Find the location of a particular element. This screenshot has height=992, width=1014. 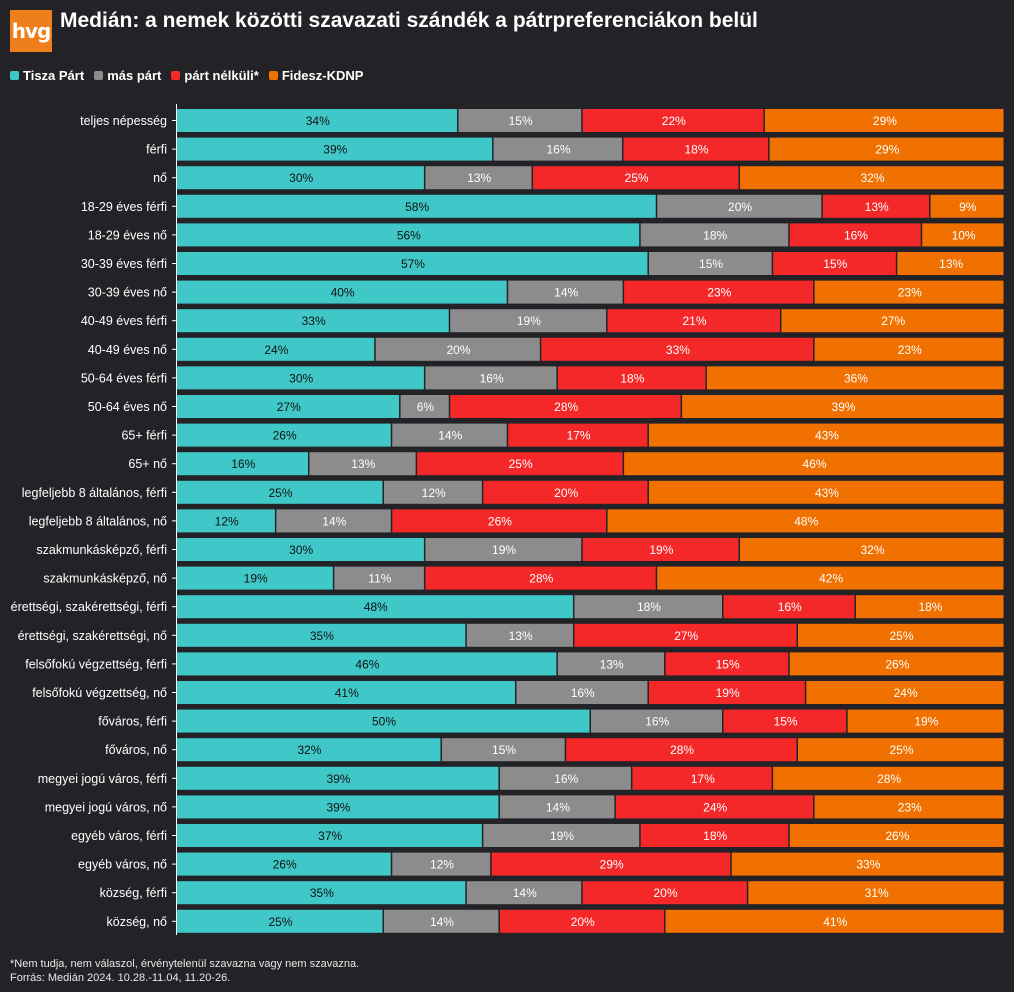

data-label-part-nelkuli-50-64-eves-no: 28% is located at coordinates (566, 407).